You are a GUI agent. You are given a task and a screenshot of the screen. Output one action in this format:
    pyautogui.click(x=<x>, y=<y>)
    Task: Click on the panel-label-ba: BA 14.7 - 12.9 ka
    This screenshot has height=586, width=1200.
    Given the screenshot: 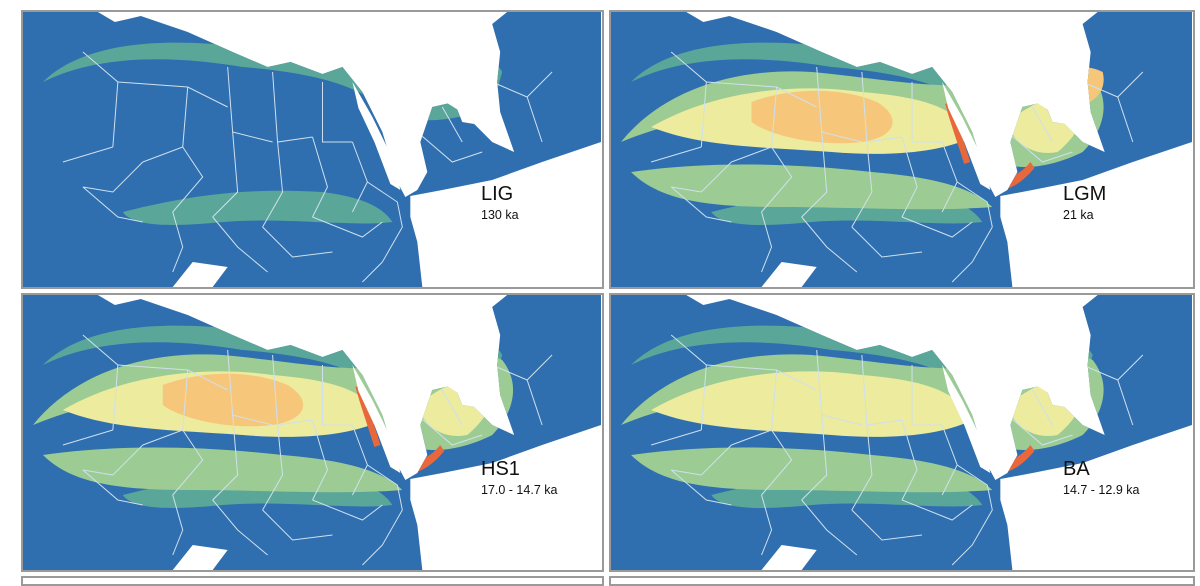 What is the action you would take?
    pyautogui.click(x=1101, y=478)
    